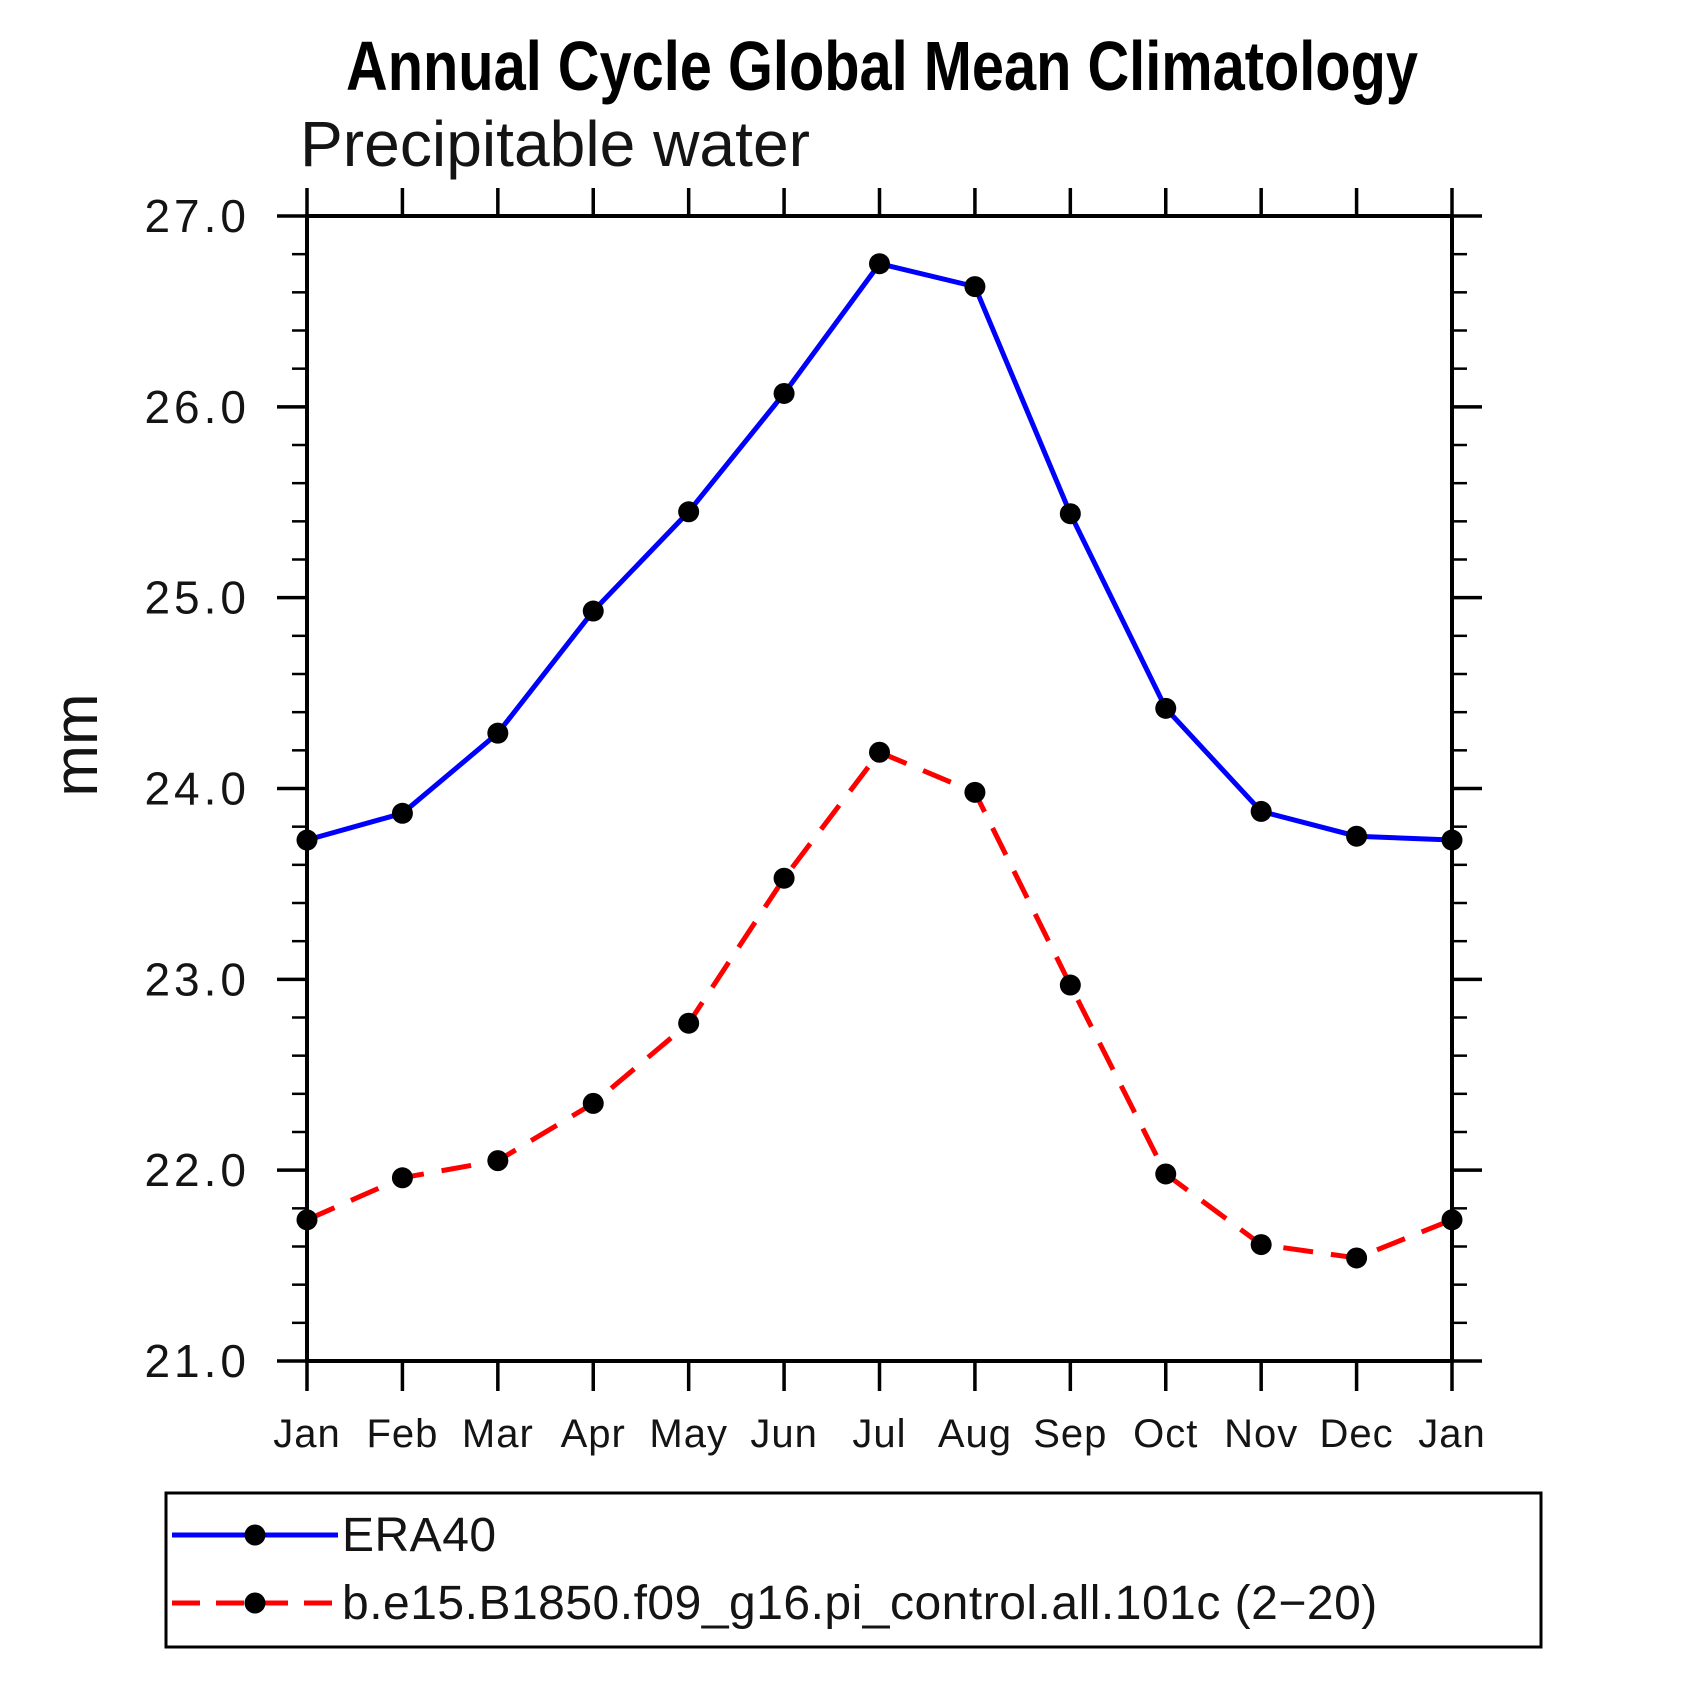 Image resolution: width=1685 pixels, height=1685 pixels. Describe the element at coordinates (688, 1434) in the screenshot. I see `x-tick-label: May` at that location.